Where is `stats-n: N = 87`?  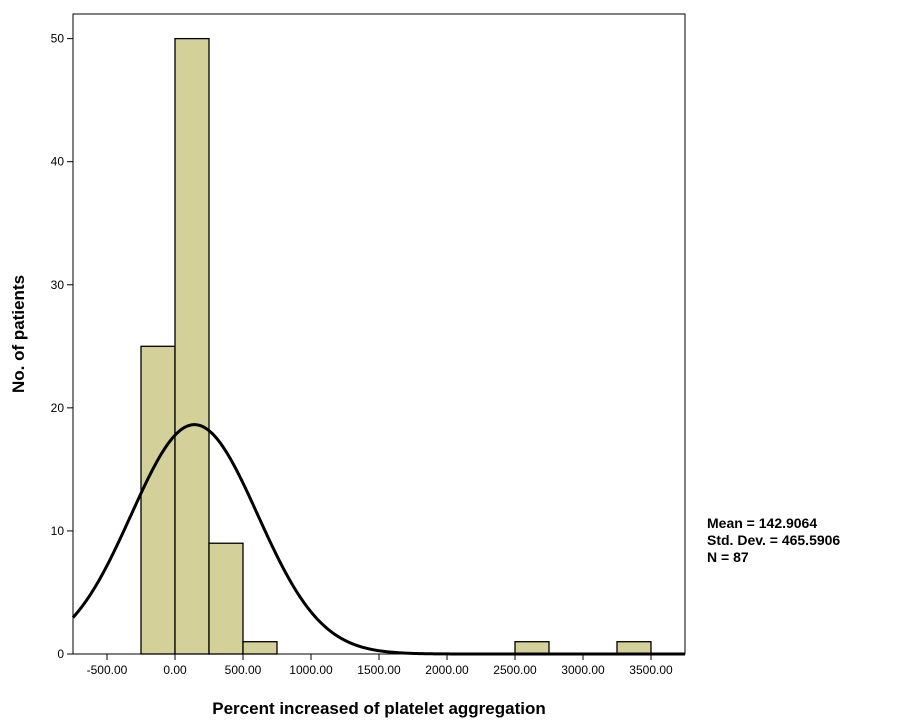 stats-n: N = 87 is located at coordinates (773, 557).